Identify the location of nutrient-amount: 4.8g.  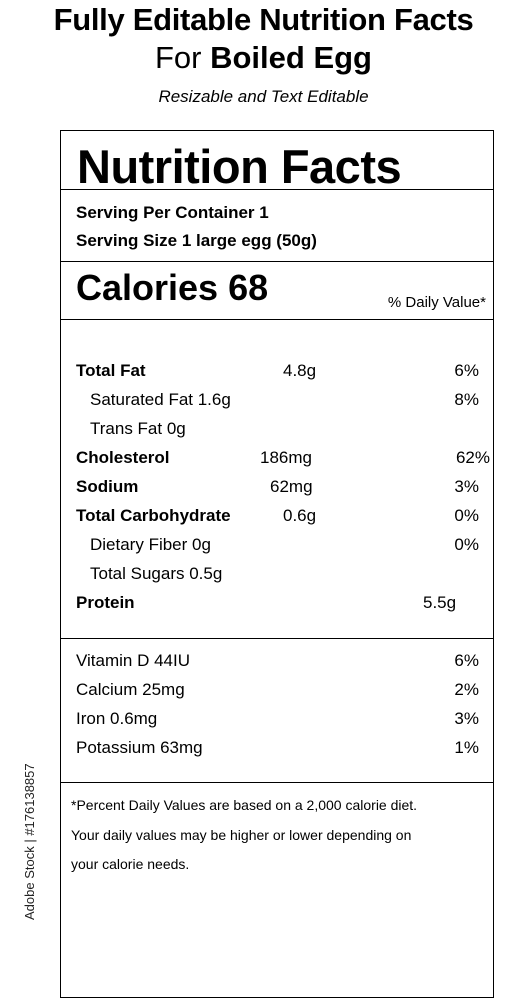
(300, 370).